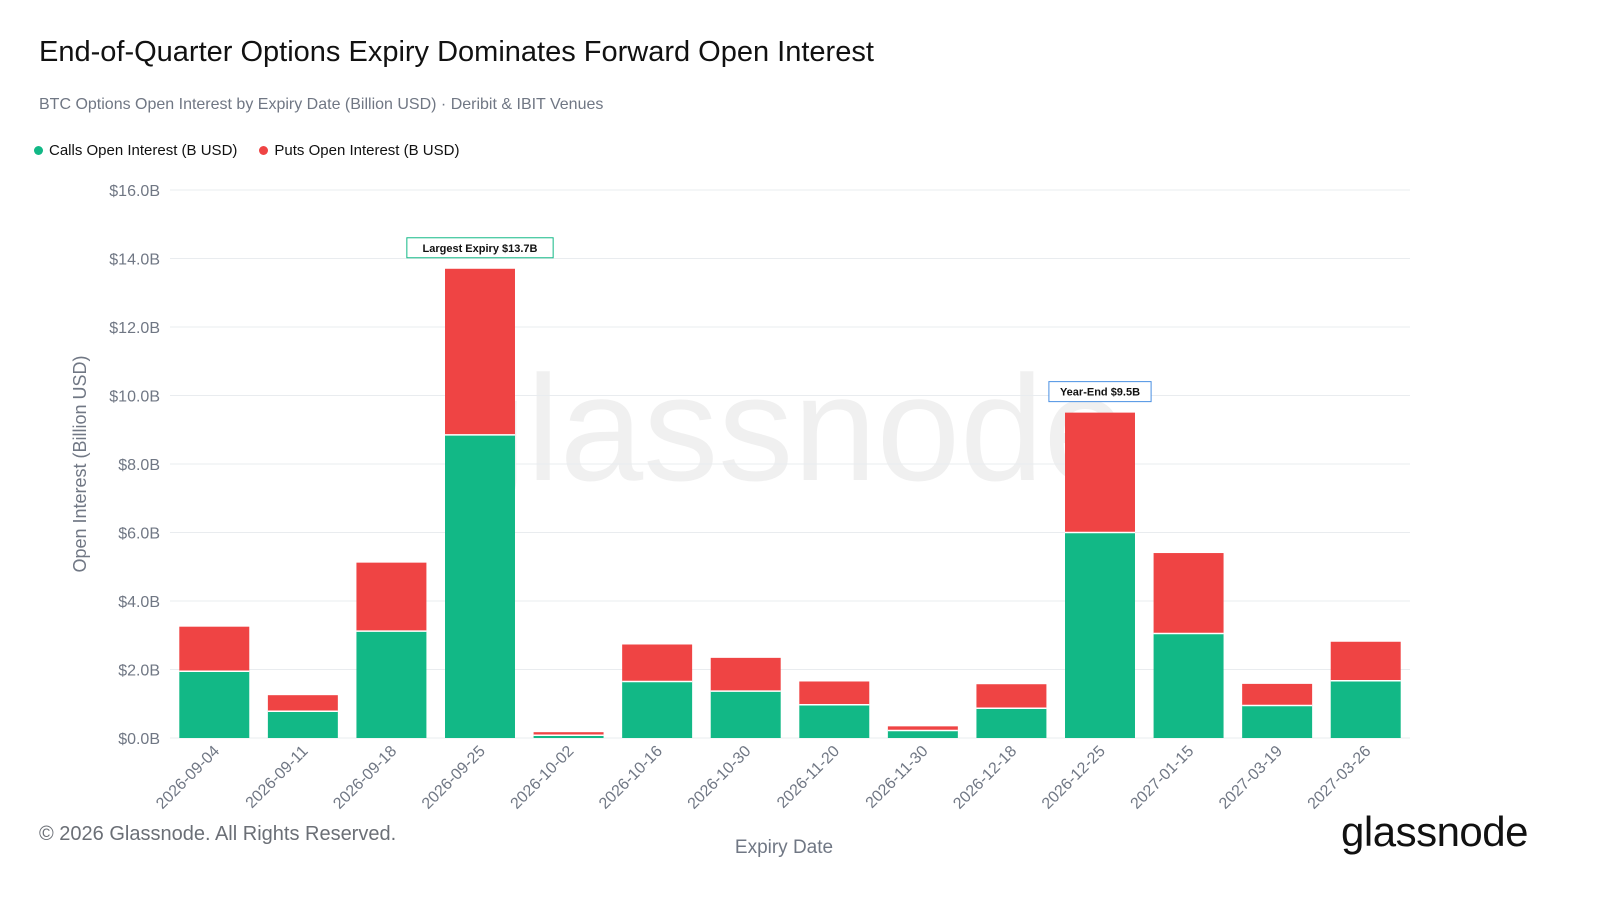  Describe the element at coordinates (543, 778) in the screenshot. I see `x-tick-label: 2026-10-02` at that location.